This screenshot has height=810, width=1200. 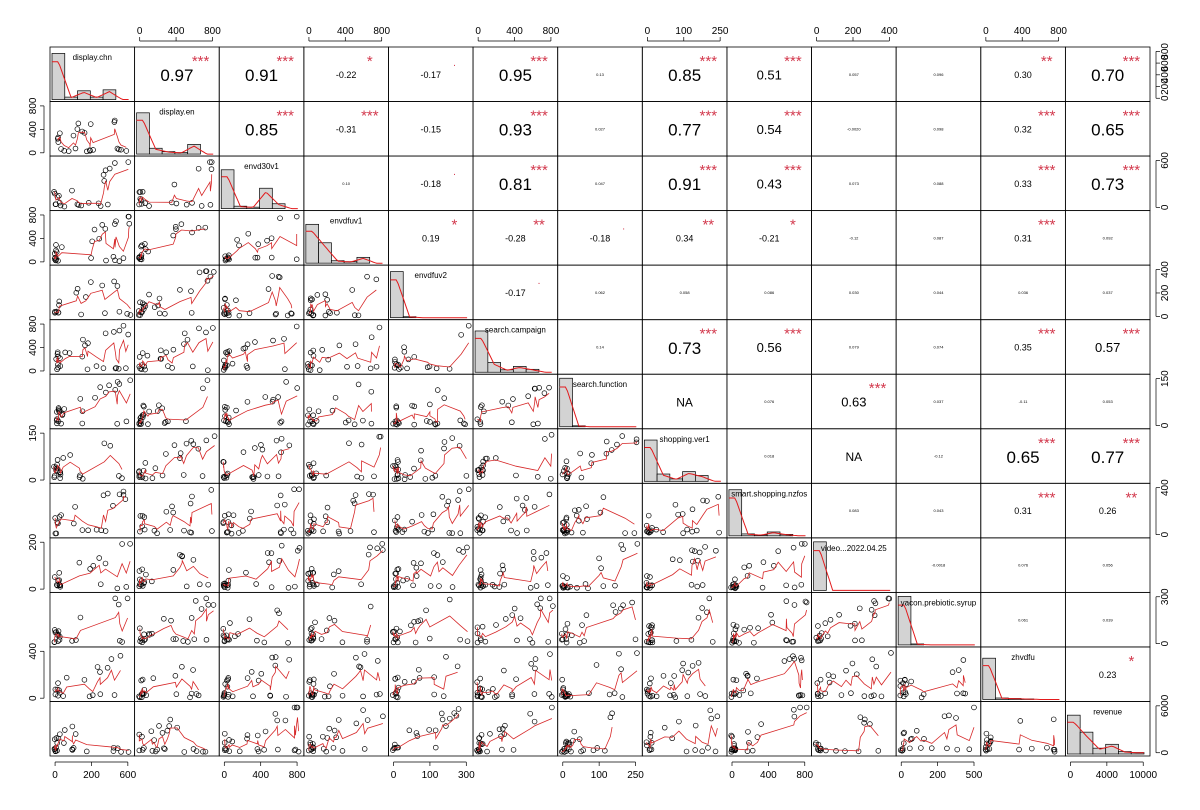 What do you see at coordinates (1108, 401) in the screenshot?
I see `correlation-value: 0.053` at bounding box center [1108, 401].